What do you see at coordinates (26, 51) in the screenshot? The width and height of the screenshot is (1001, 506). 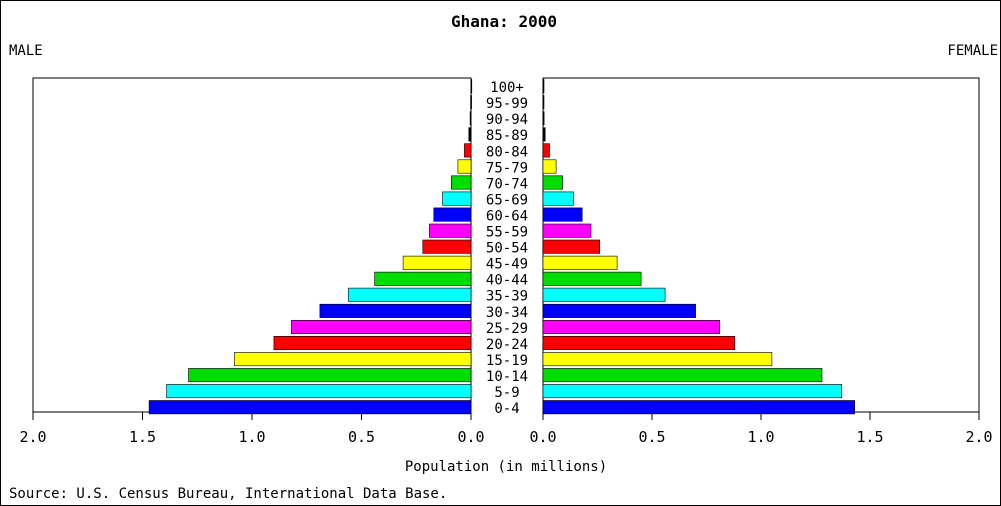 I see `male-label: MALE` at bounding box center [26, 51].